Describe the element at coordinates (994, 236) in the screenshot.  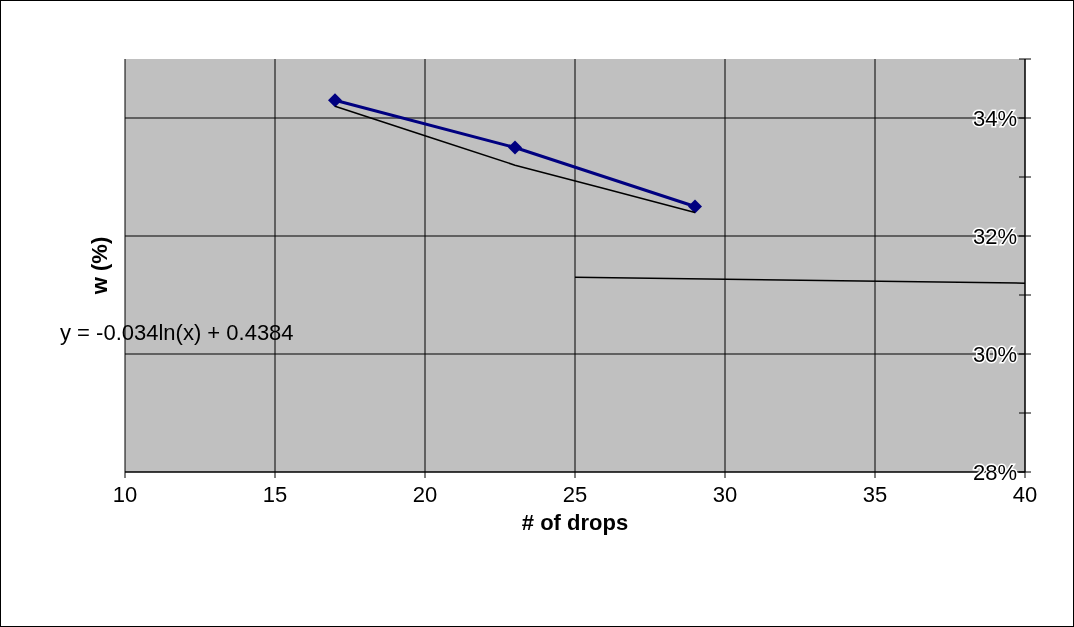
I see `y-tick-label: 32%` at that location.